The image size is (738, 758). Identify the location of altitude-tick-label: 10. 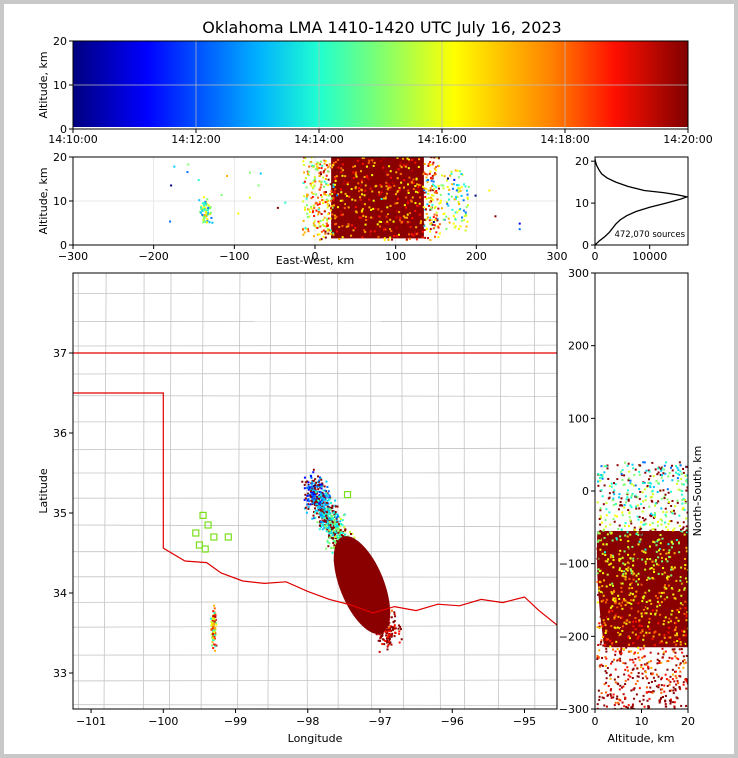
(642, 721).